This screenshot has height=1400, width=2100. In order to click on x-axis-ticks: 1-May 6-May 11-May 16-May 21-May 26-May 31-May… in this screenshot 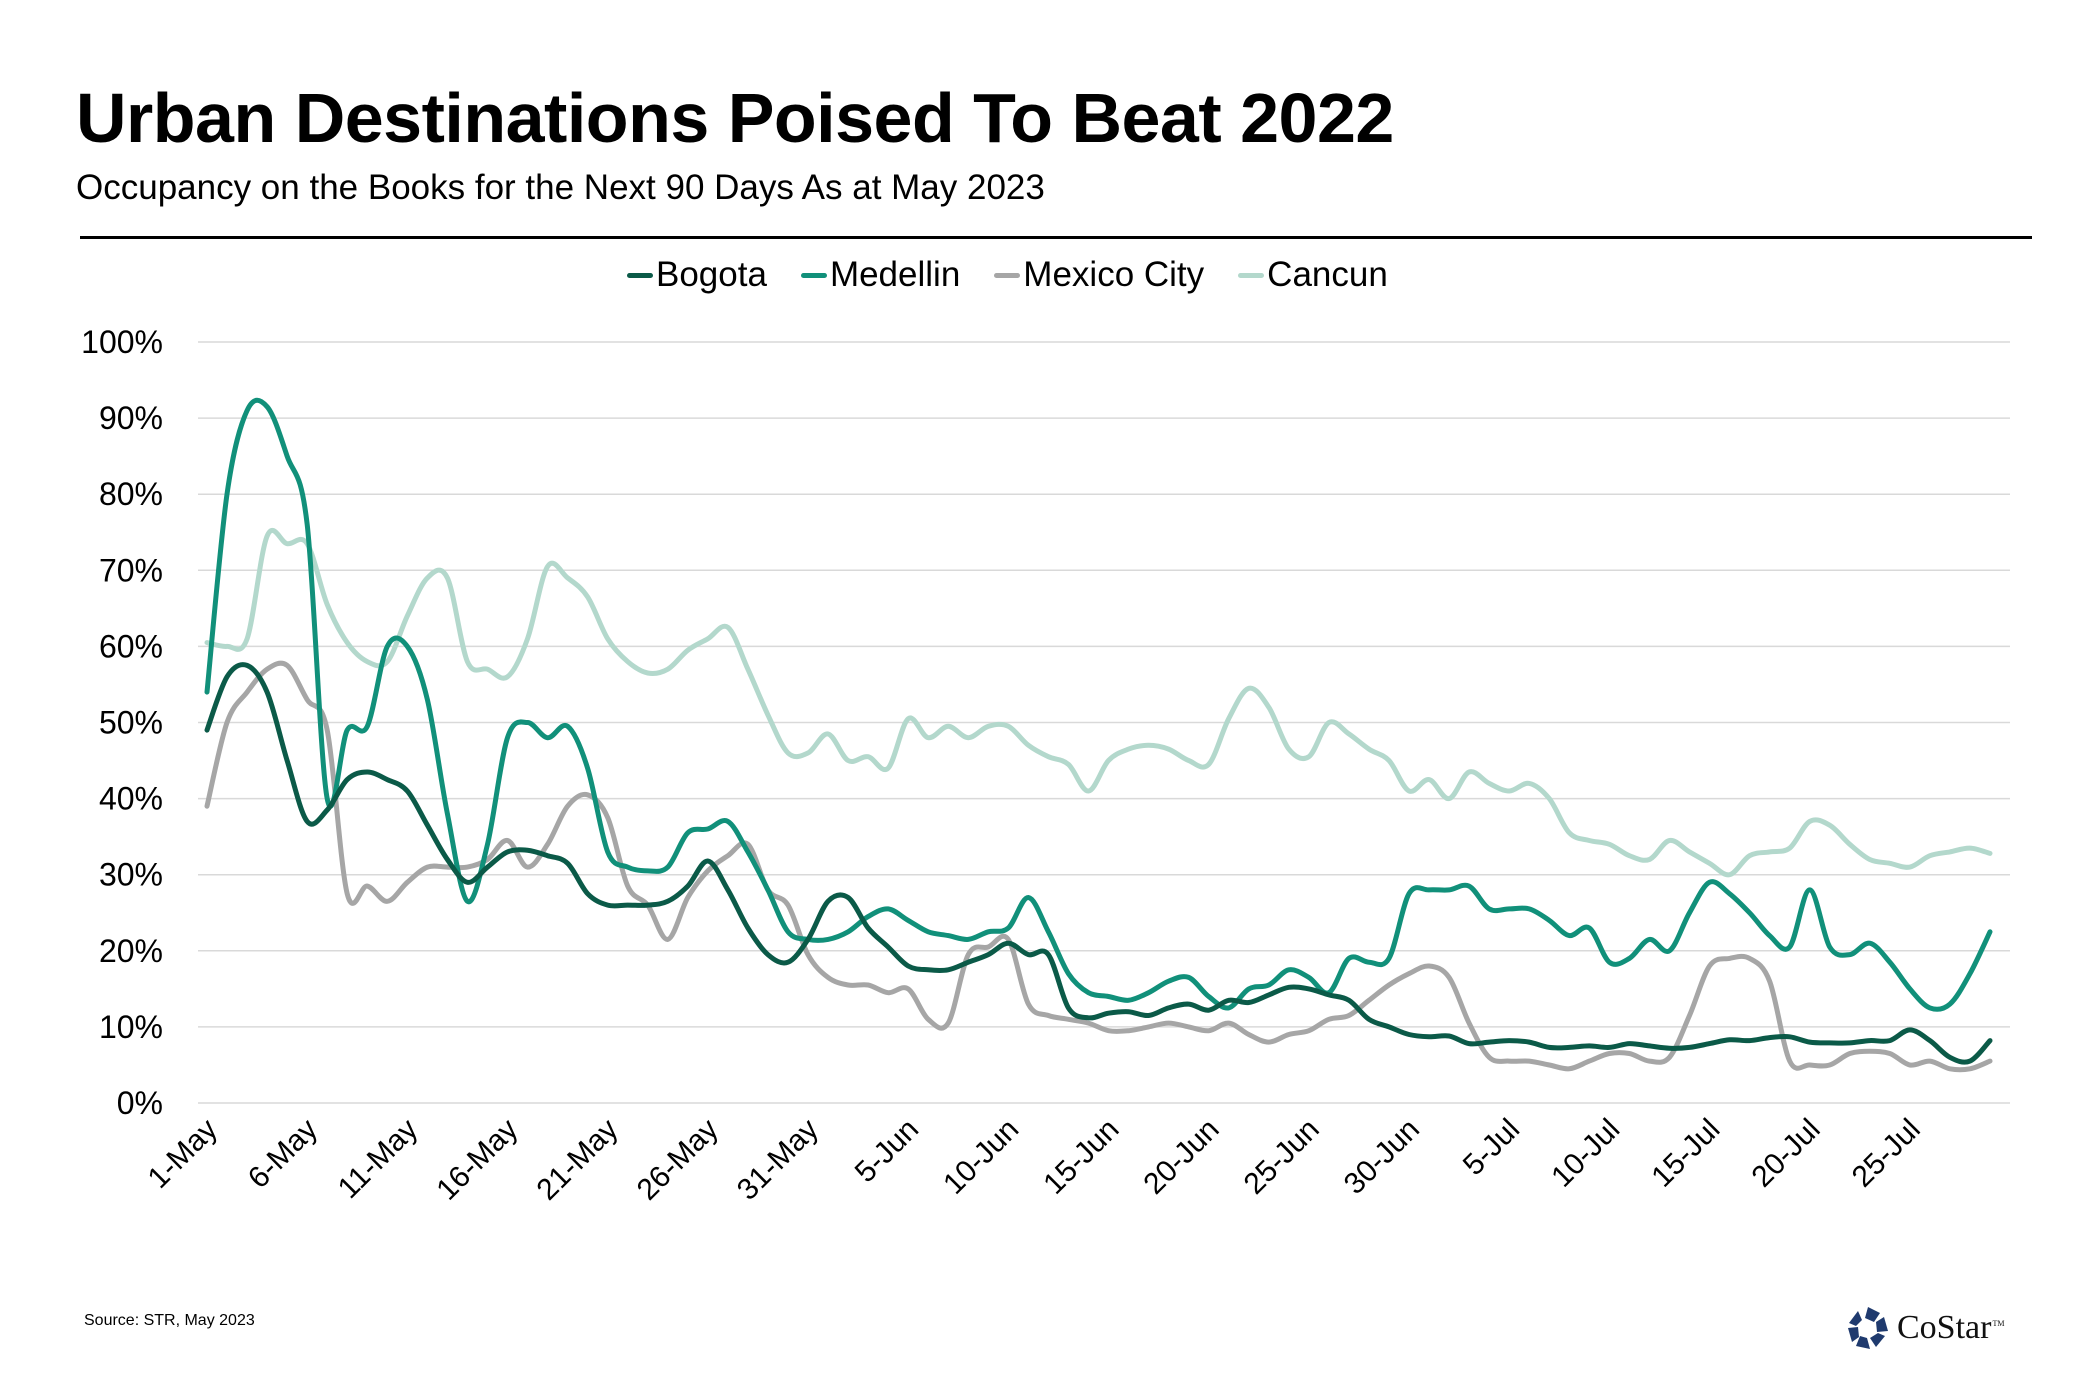, I will do `click(1034, 1160)`.